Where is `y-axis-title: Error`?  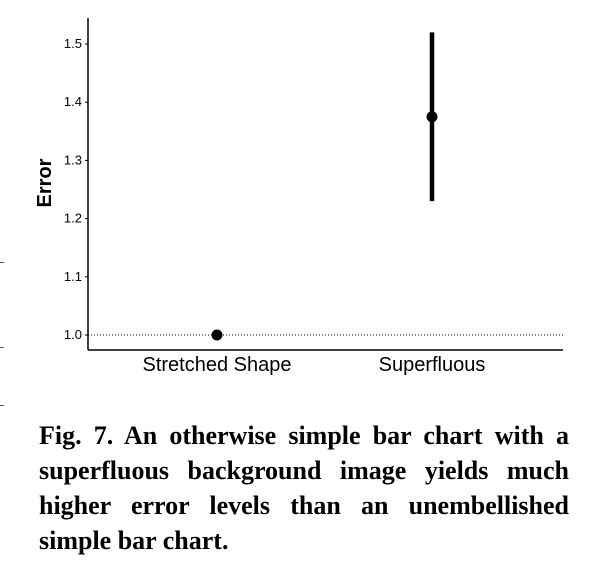
y-axis-title: Error is located at coordinates (45, 182).